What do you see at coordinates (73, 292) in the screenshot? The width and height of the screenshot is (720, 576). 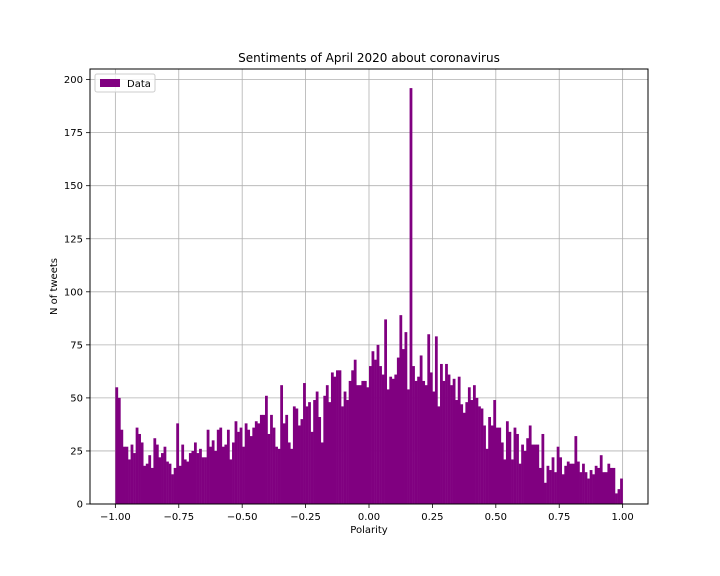 I see `y-tick-label: 100` at bounding box center [73, 292].